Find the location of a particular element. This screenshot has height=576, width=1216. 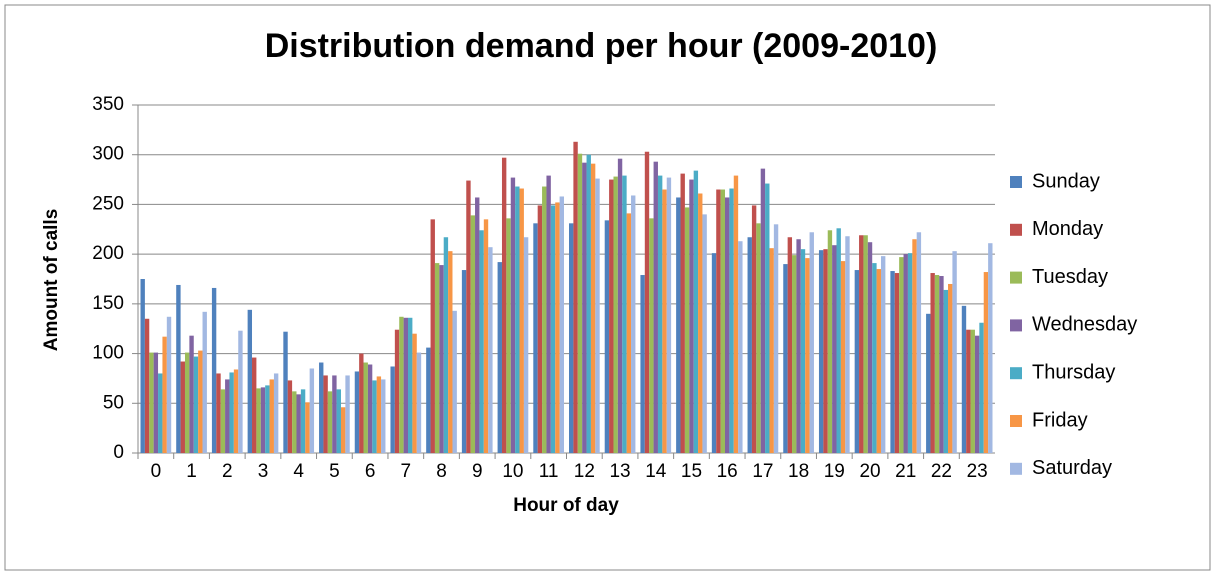

y-axis-label: Amount of calls is located at coordinates (51, 280).